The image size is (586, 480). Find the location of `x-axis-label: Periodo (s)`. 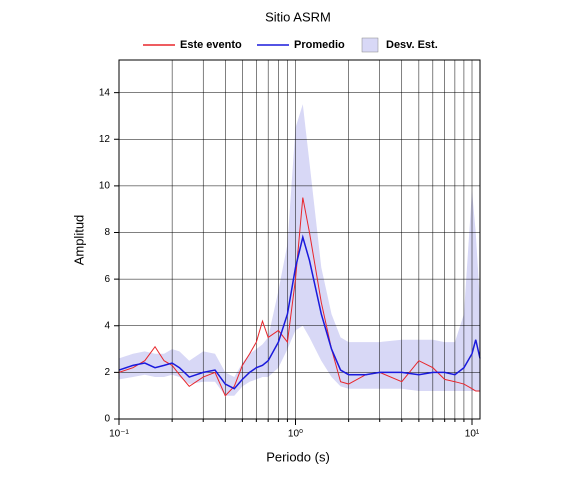

x-axis-label: Periodo (s) is located at coordinates (298, 456).